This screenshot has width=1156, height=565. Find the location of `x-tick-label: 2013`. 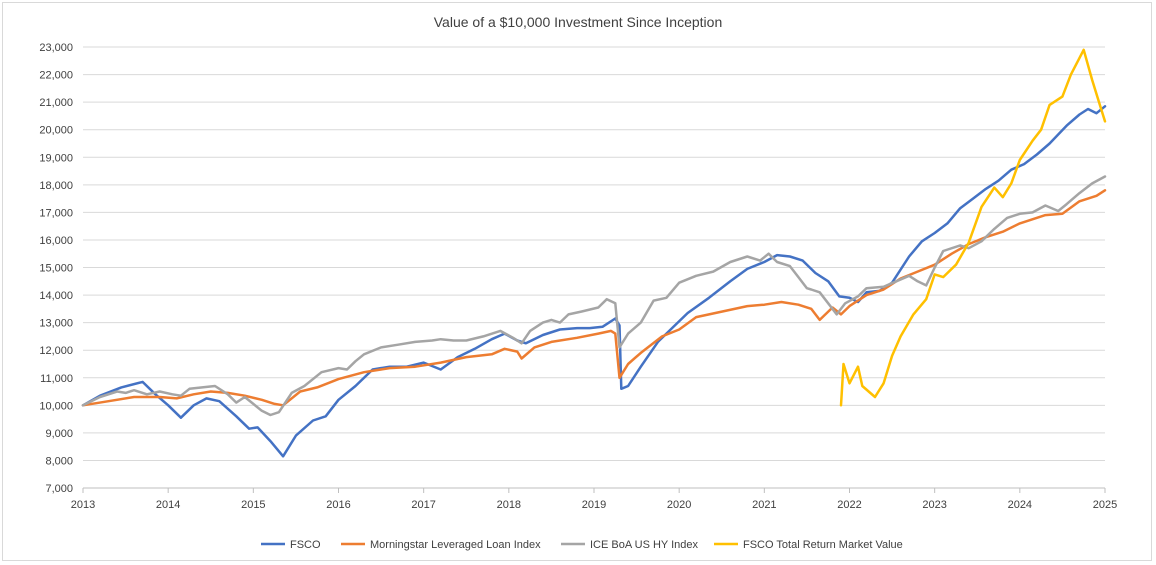

x-tick-label: 2013 is located at coordinates (83, 505).